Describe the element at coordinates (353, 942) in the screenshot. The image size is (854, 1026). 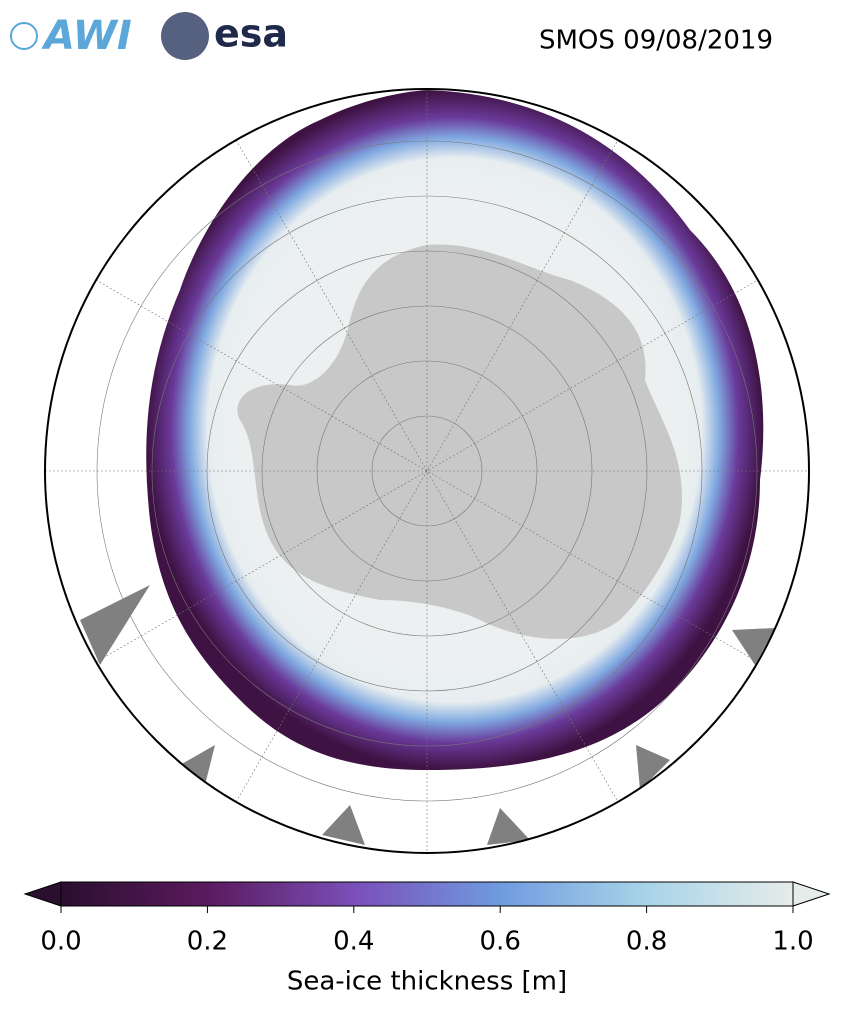
I see `colorbar-tick-label: 0.4` at that location.